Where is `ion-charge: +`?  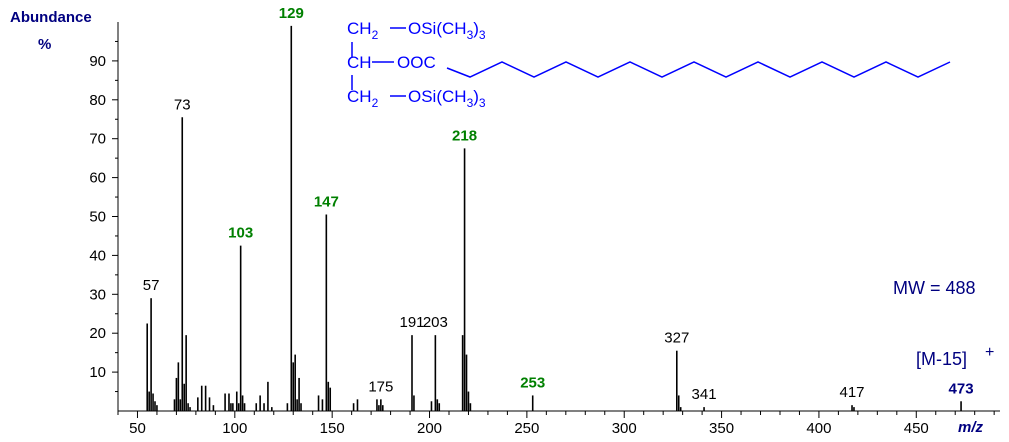 ion-charge: + is located at coordinates (989, 352).